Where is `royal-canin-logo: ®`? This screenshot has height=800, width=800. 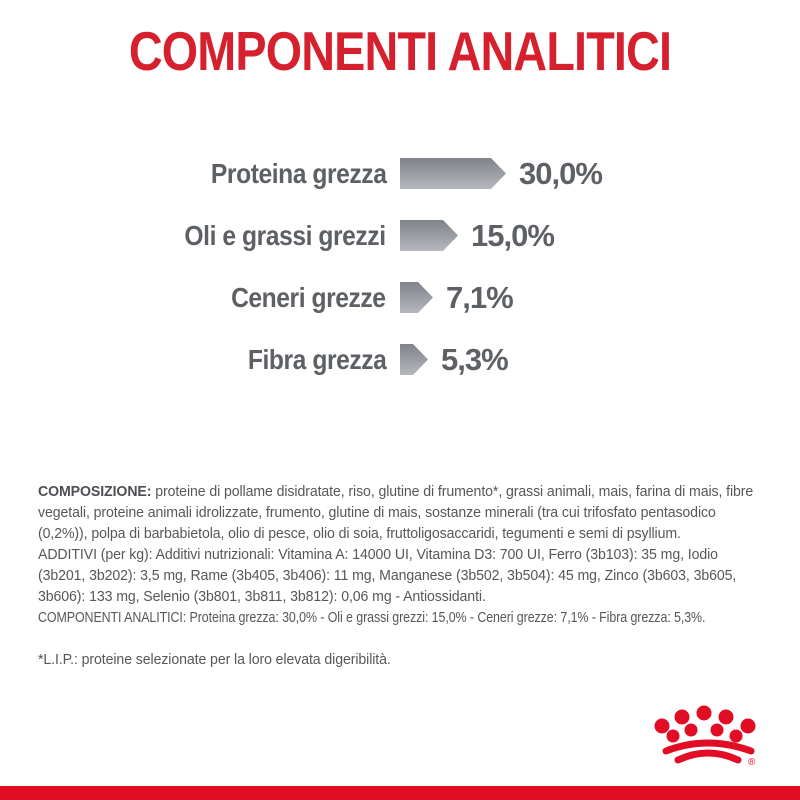 royal-canin-logo: ® is located at coordinates (704, 736).